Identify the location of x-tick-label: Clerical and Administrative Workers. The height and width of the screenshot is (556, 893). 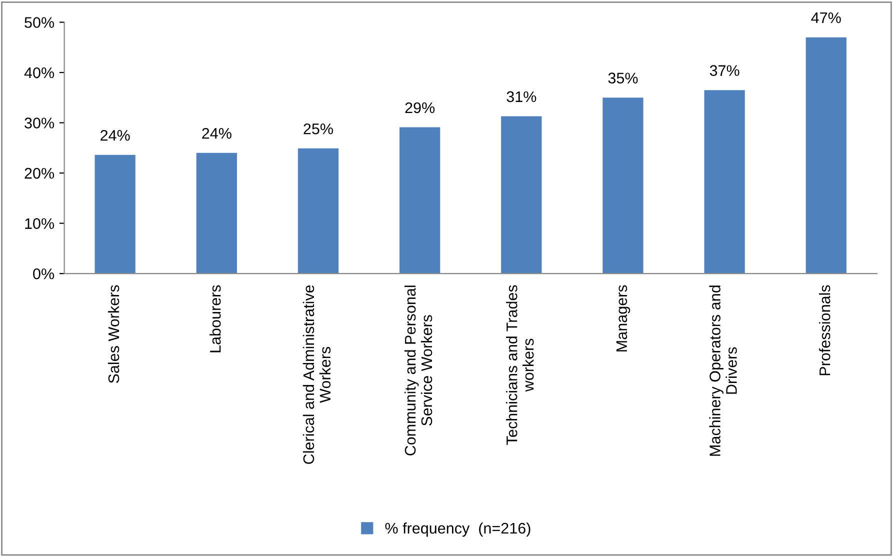
(316, 374).